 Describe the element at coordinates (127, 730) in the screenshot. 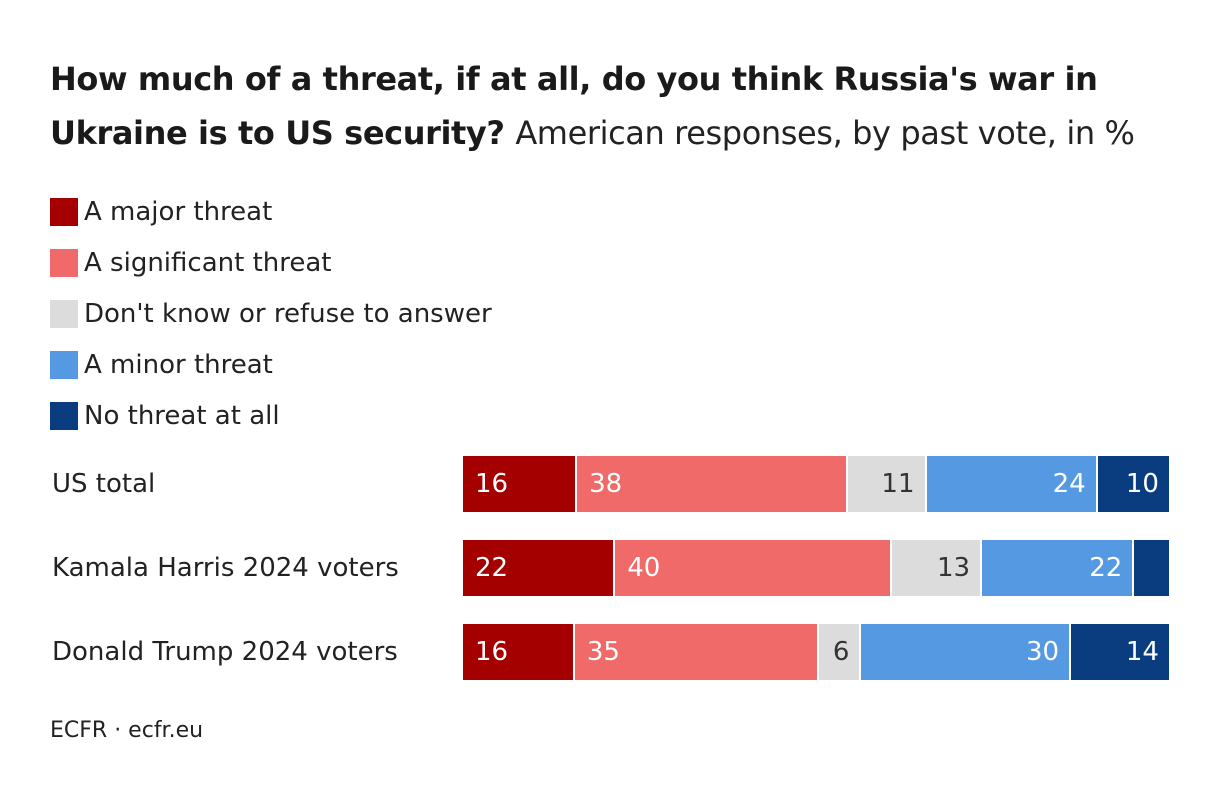

I see `source-credit: ECFR · ecfr.eu` at that location.